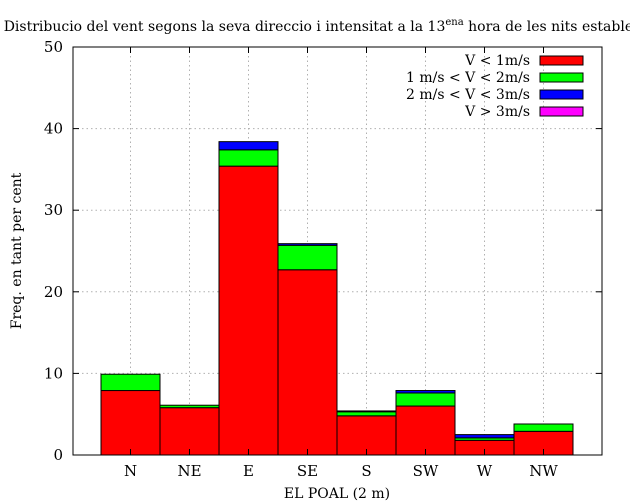 The height and width of the screenshot is (503, 630). What do you see at coordinates (58, 455) in the screenshot?
I see `y-tick-label: 0` at bounding box center [58, 455].